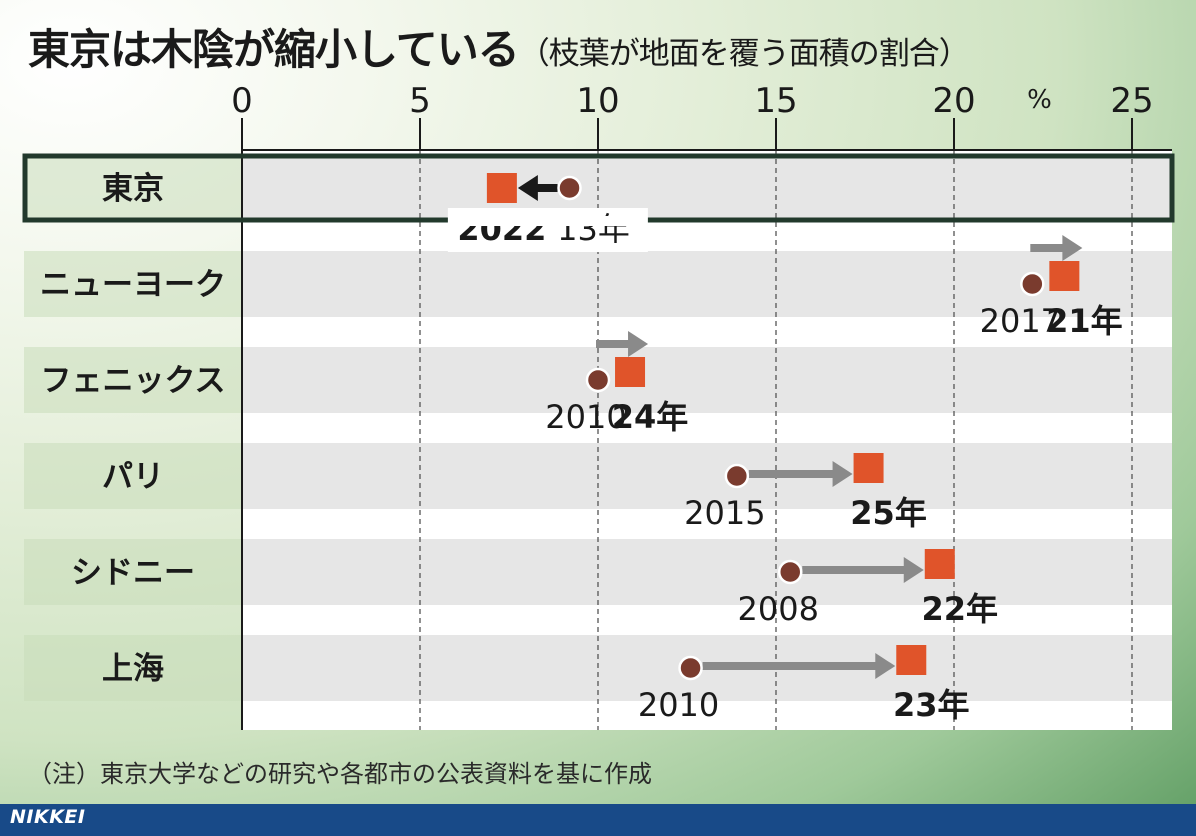  I want to click on category-label: ニューヨーク, so click(133, 285).